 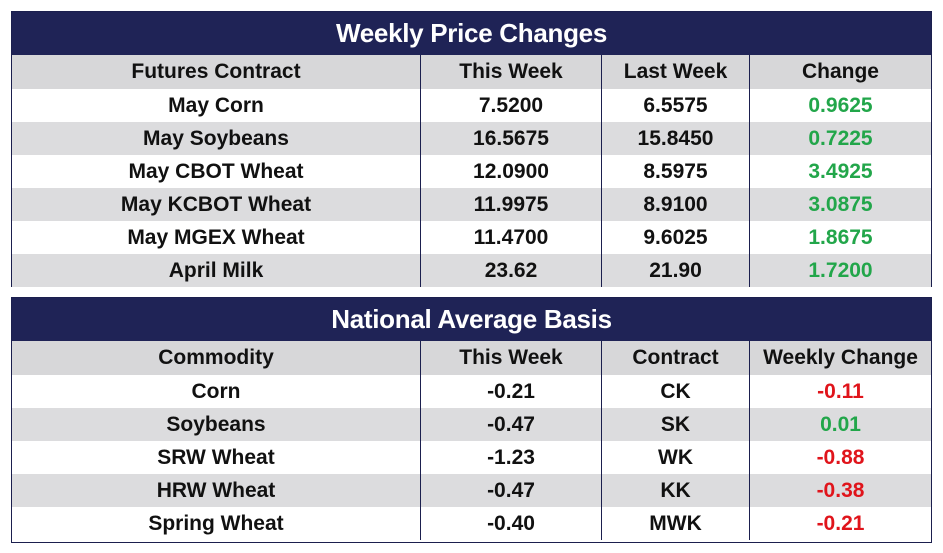 What do you see at coordinates (676, 490) in the screenshot?
I see `contract-cell: KK` at bounding box center [676, 490].